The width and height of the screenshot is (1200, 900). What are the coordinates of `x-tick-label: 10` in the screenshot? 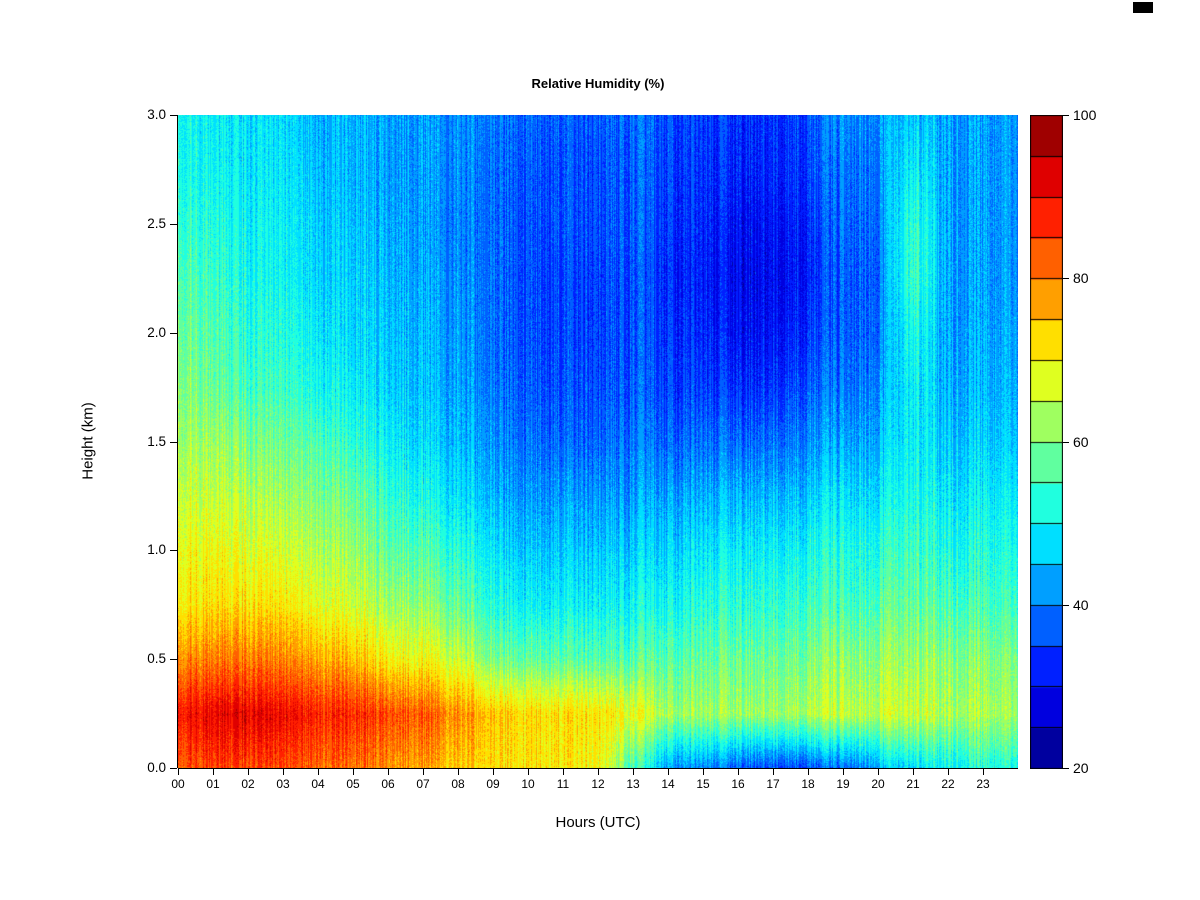 It's located at (528, 784).